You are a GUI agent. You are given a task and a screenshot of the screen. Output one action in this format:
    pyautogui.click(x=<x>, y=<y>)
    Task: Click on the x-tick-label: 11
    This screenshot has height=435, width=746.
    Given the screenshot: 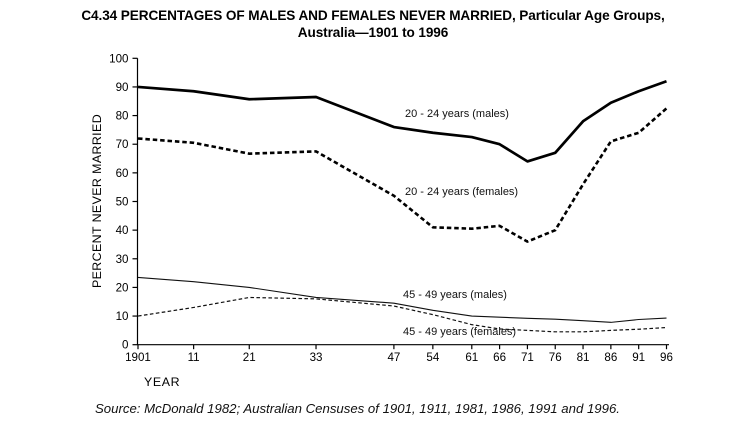 What is the action you would take?
    pyautogui.click(x=194, y=357)
    